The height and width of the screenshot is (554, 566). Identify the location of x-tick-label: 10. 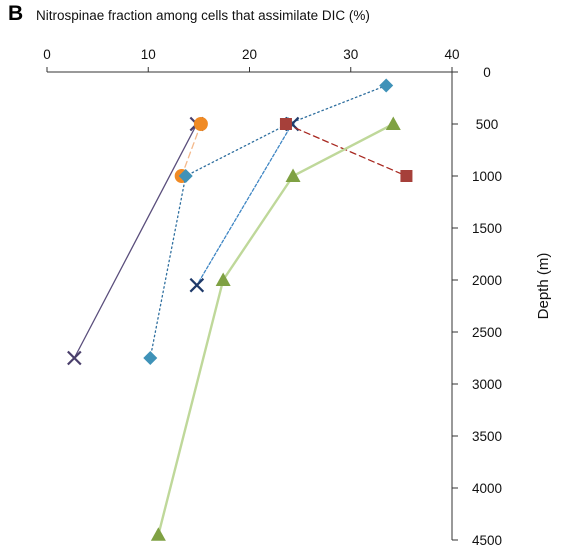
(148, 54).